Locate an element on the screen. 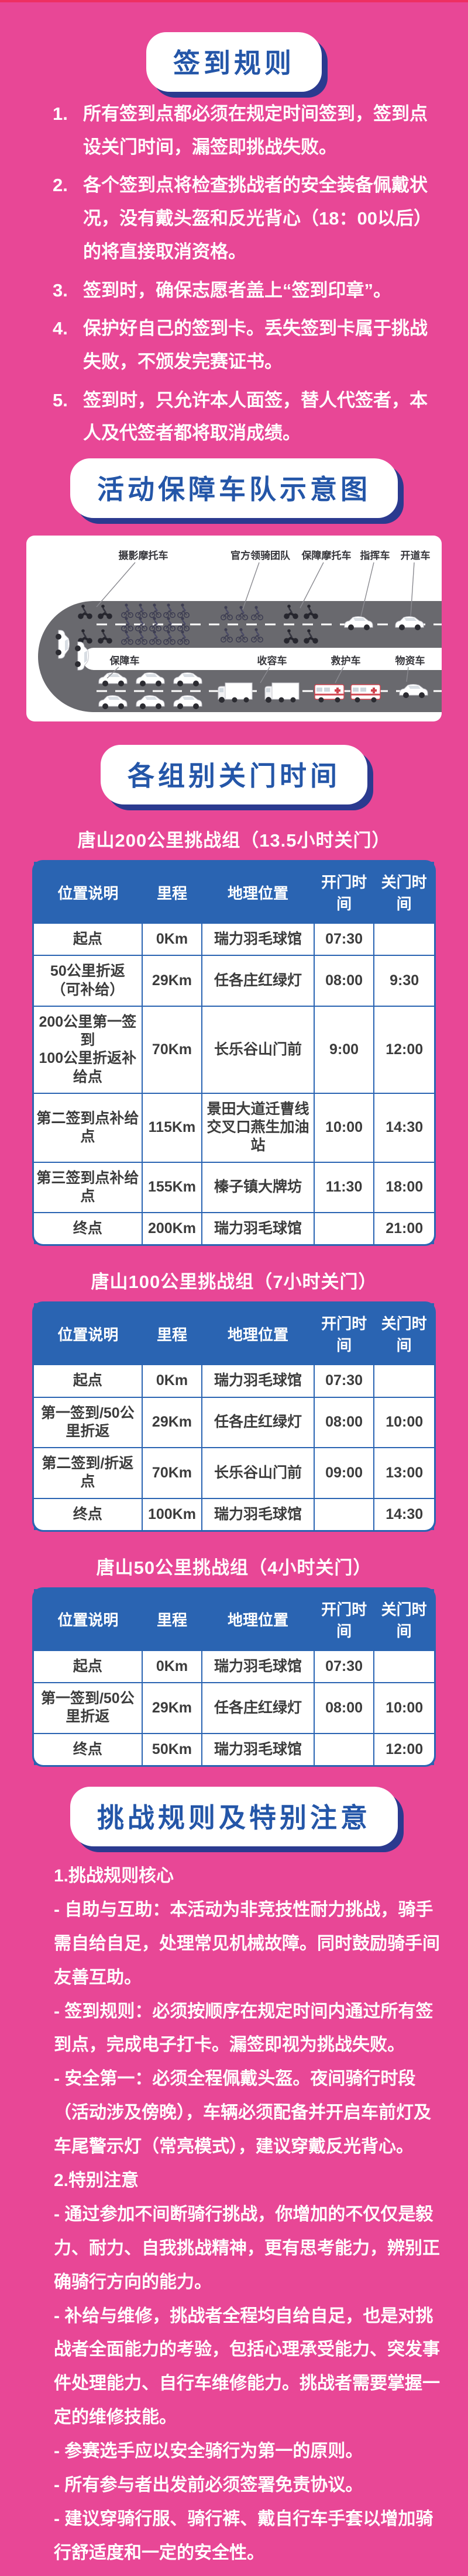 This screenshot has width=468, height=2576. section-fleet-diagram: 活动保障车队示意图 is located at coordinates (234, 590).